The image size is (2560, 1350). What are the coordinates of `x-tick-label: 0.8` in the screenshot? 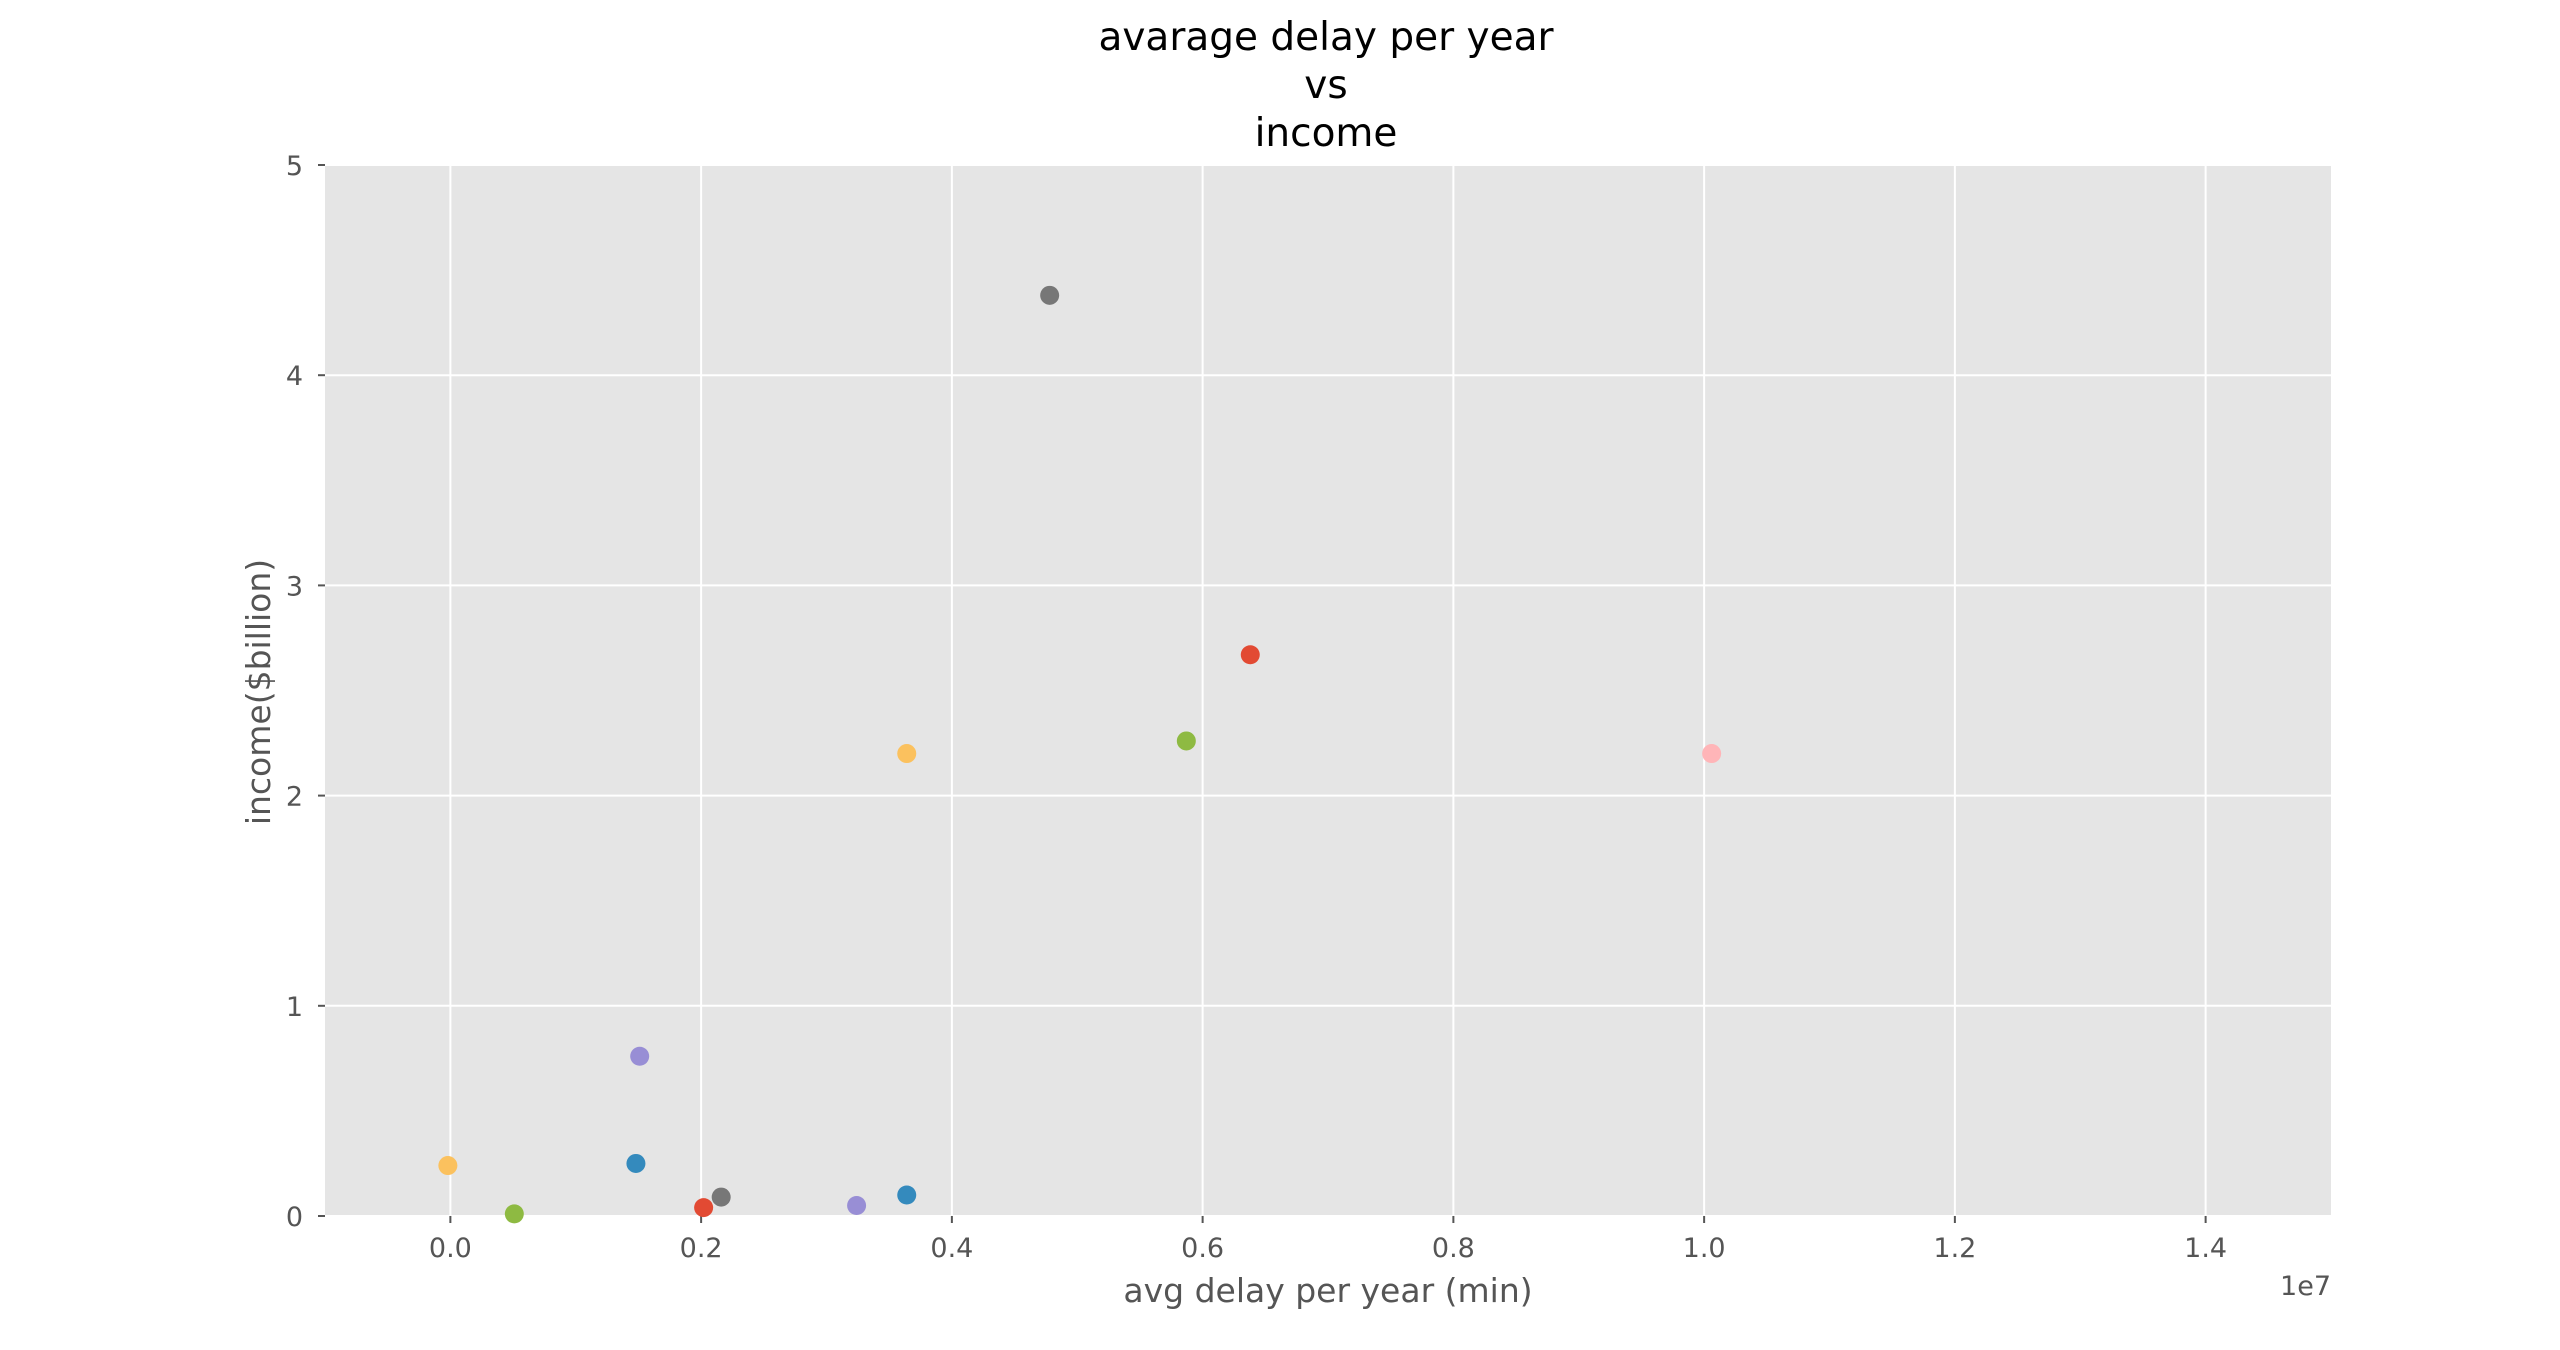 It's located at (1453, 1248).